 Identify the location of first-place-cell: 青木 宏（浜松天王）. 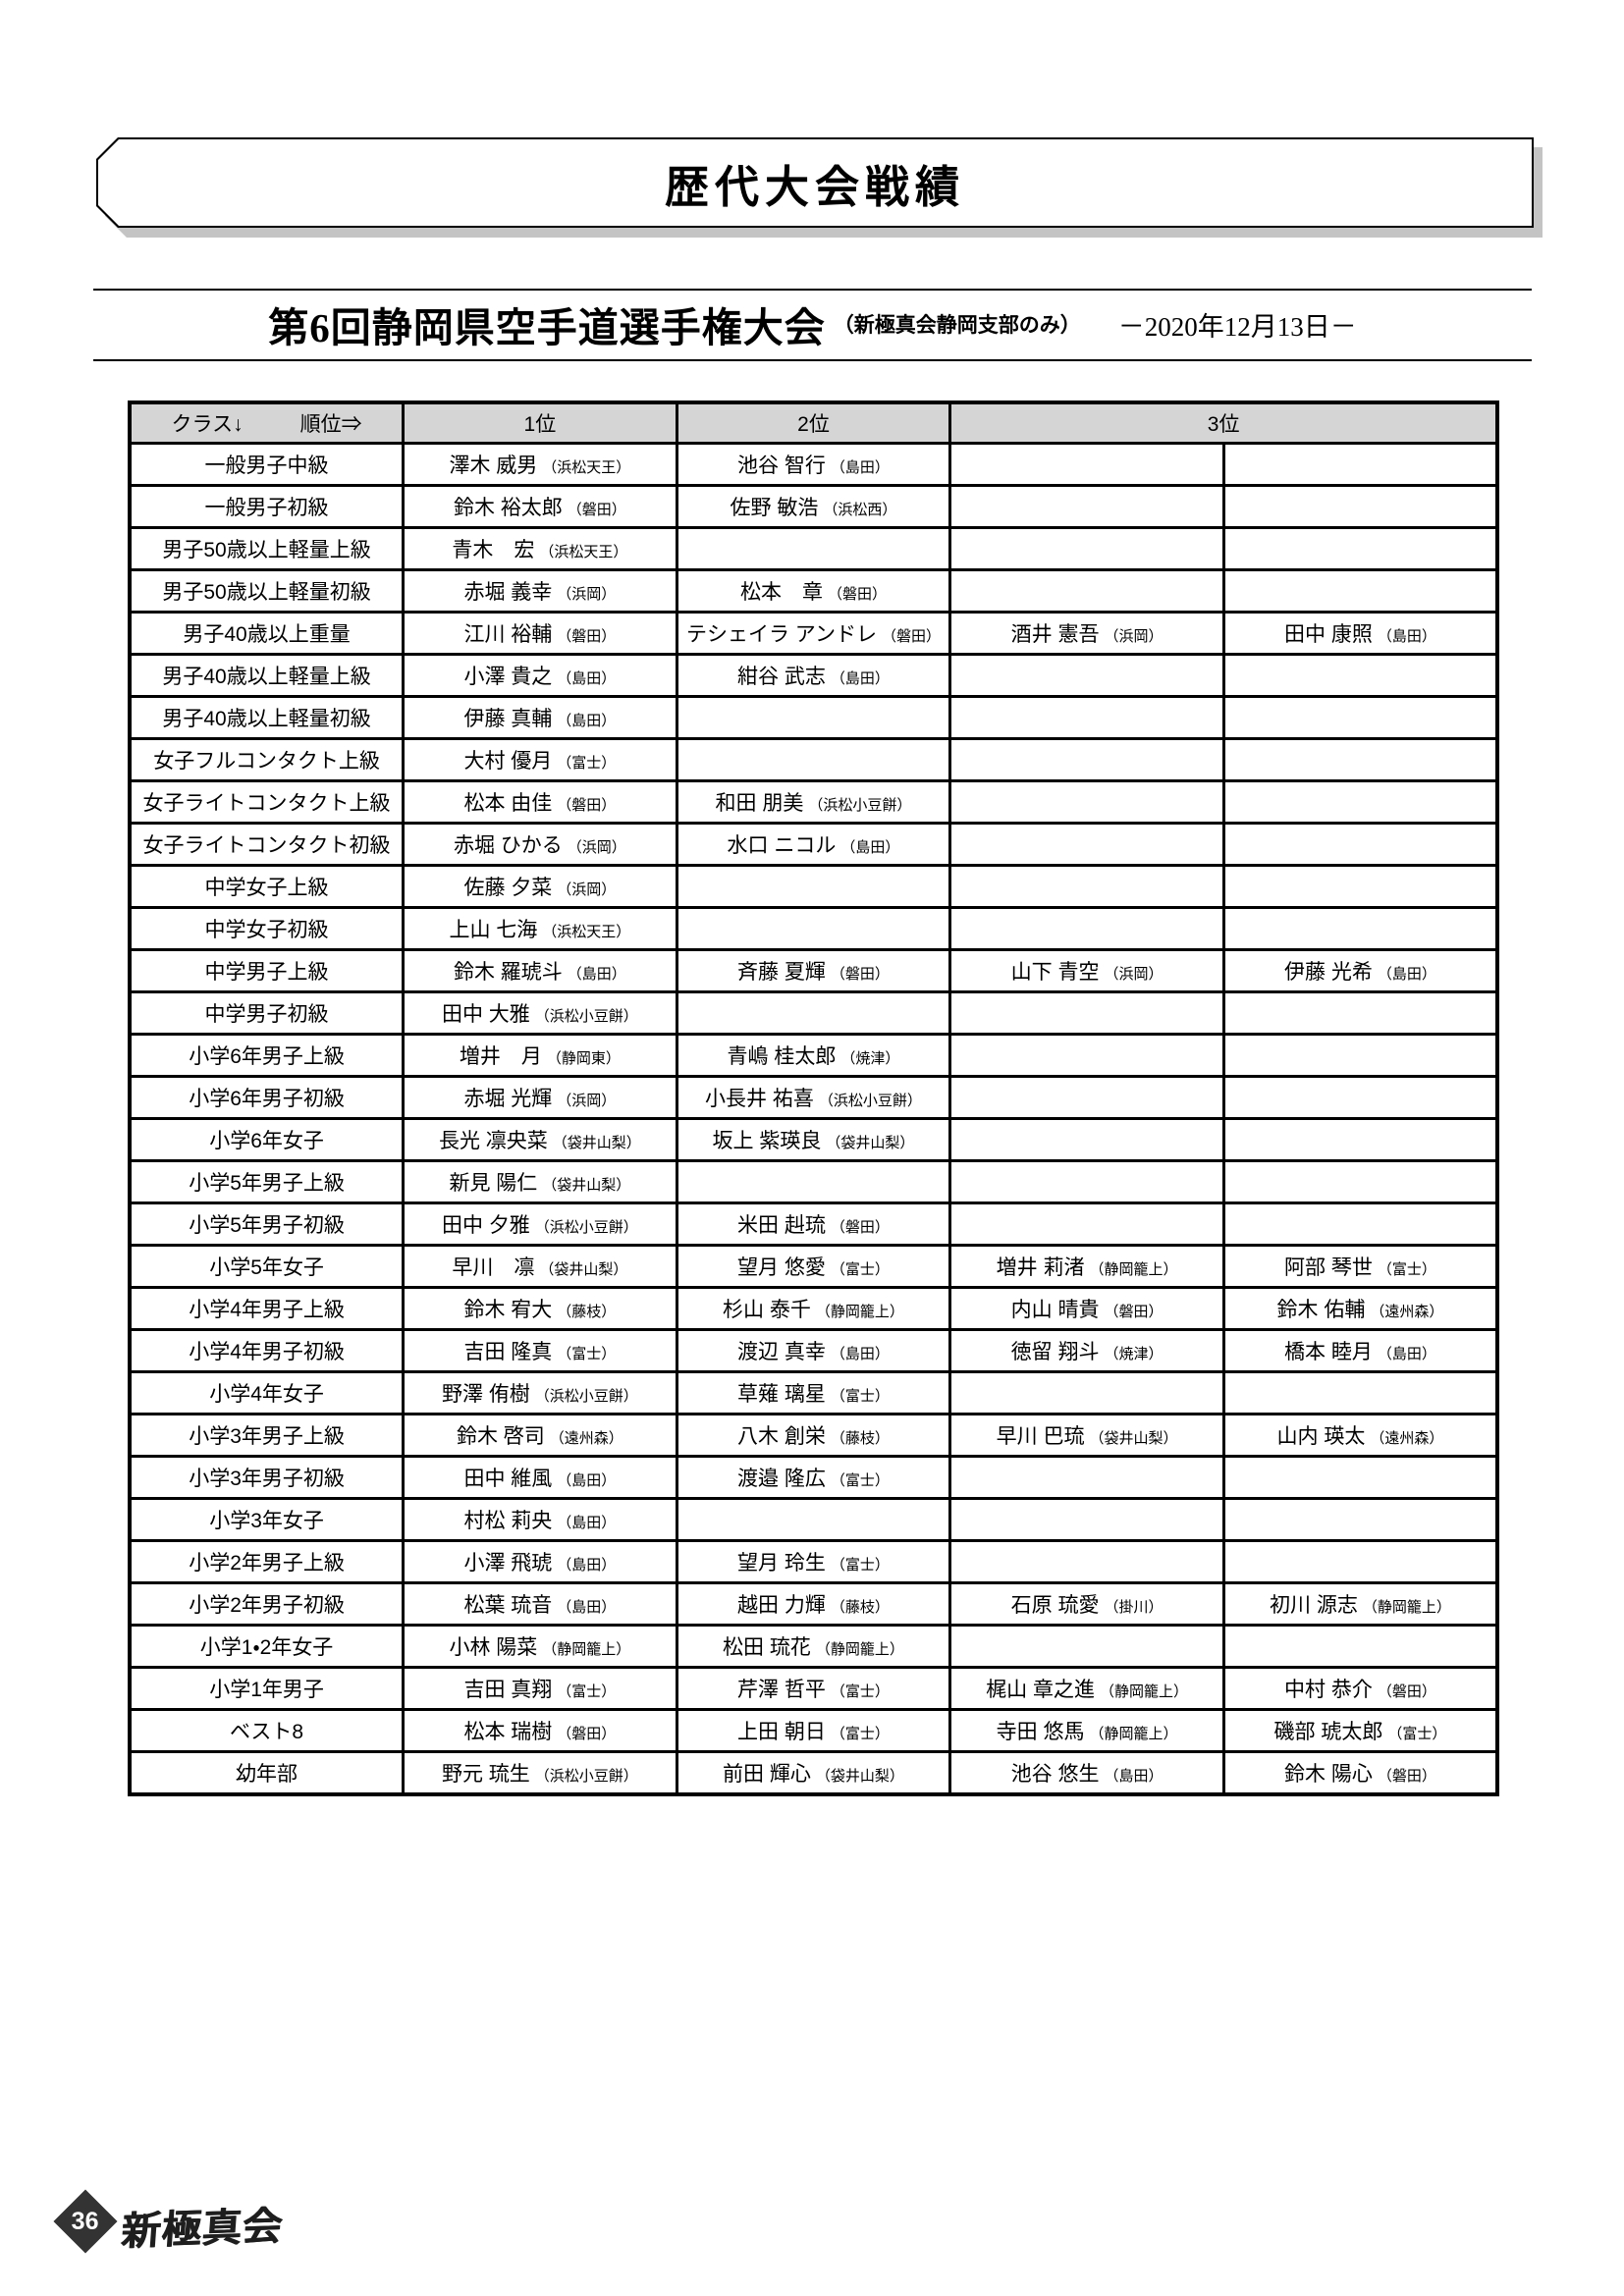
(540, 548).